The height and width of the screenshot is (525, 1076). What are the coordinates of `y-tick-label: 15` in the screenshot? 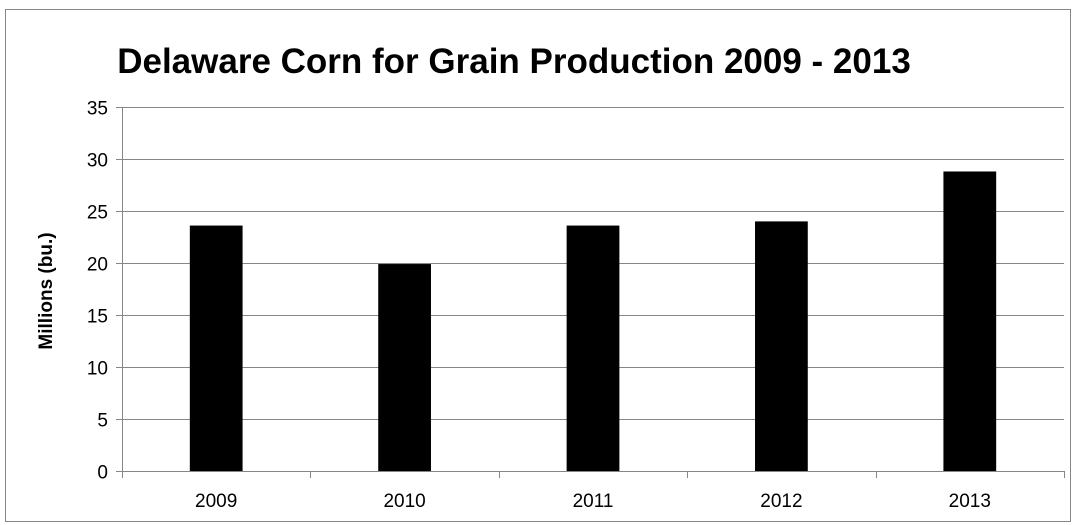 It's located at (97, 317).